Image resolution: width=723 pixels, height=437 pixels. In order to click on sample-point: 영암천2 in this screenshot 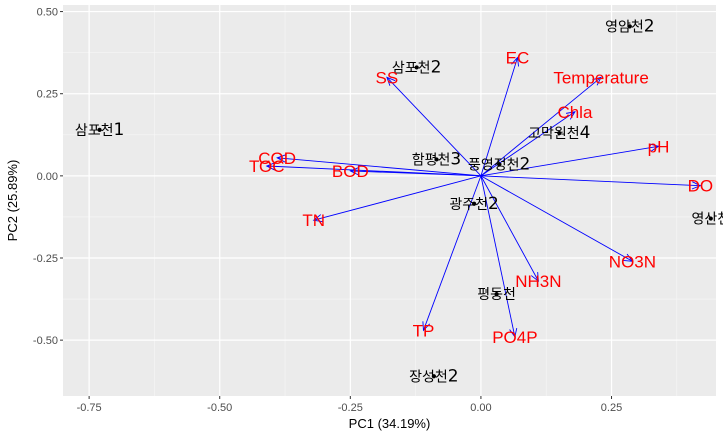, I will do `click(629, 26)`.